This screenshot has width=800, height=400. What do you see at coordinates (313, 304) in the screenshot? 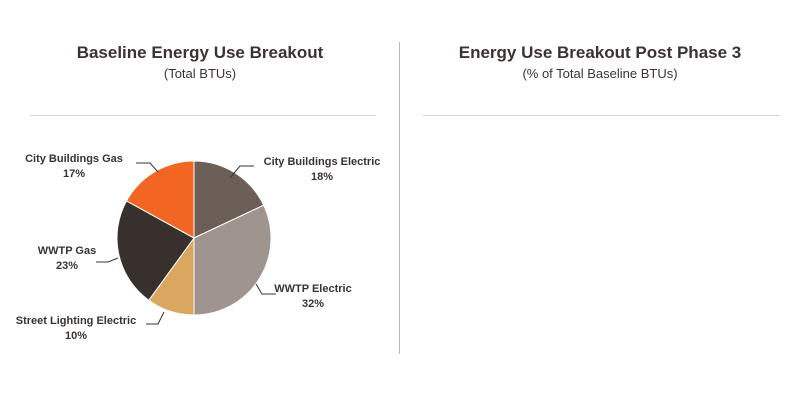
I see `slice-value-wwtp-electric: 32%` at bounding box center [313, 304].